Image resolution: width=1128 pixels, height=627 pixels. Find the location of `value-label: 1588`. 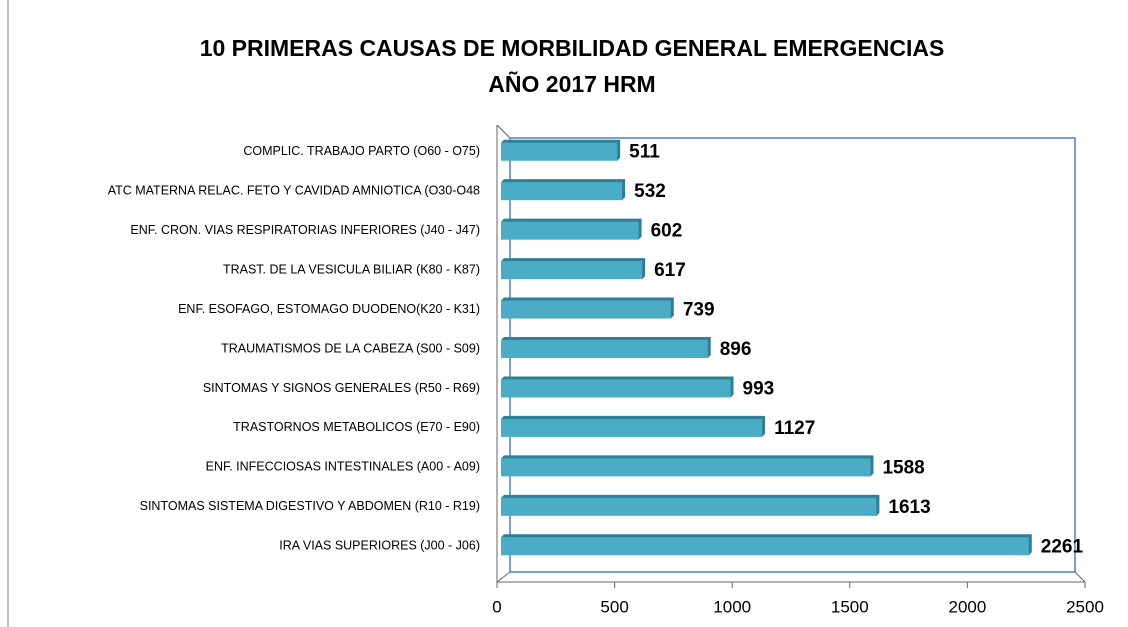

value-label: 1588 is located at coordinates (903, 467).